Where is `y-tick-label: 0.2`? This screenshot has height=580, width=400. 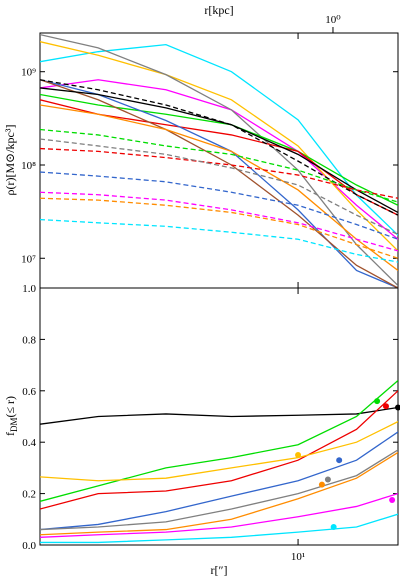
y-tick-label: 0.2 is located at coordinates (29, 495).